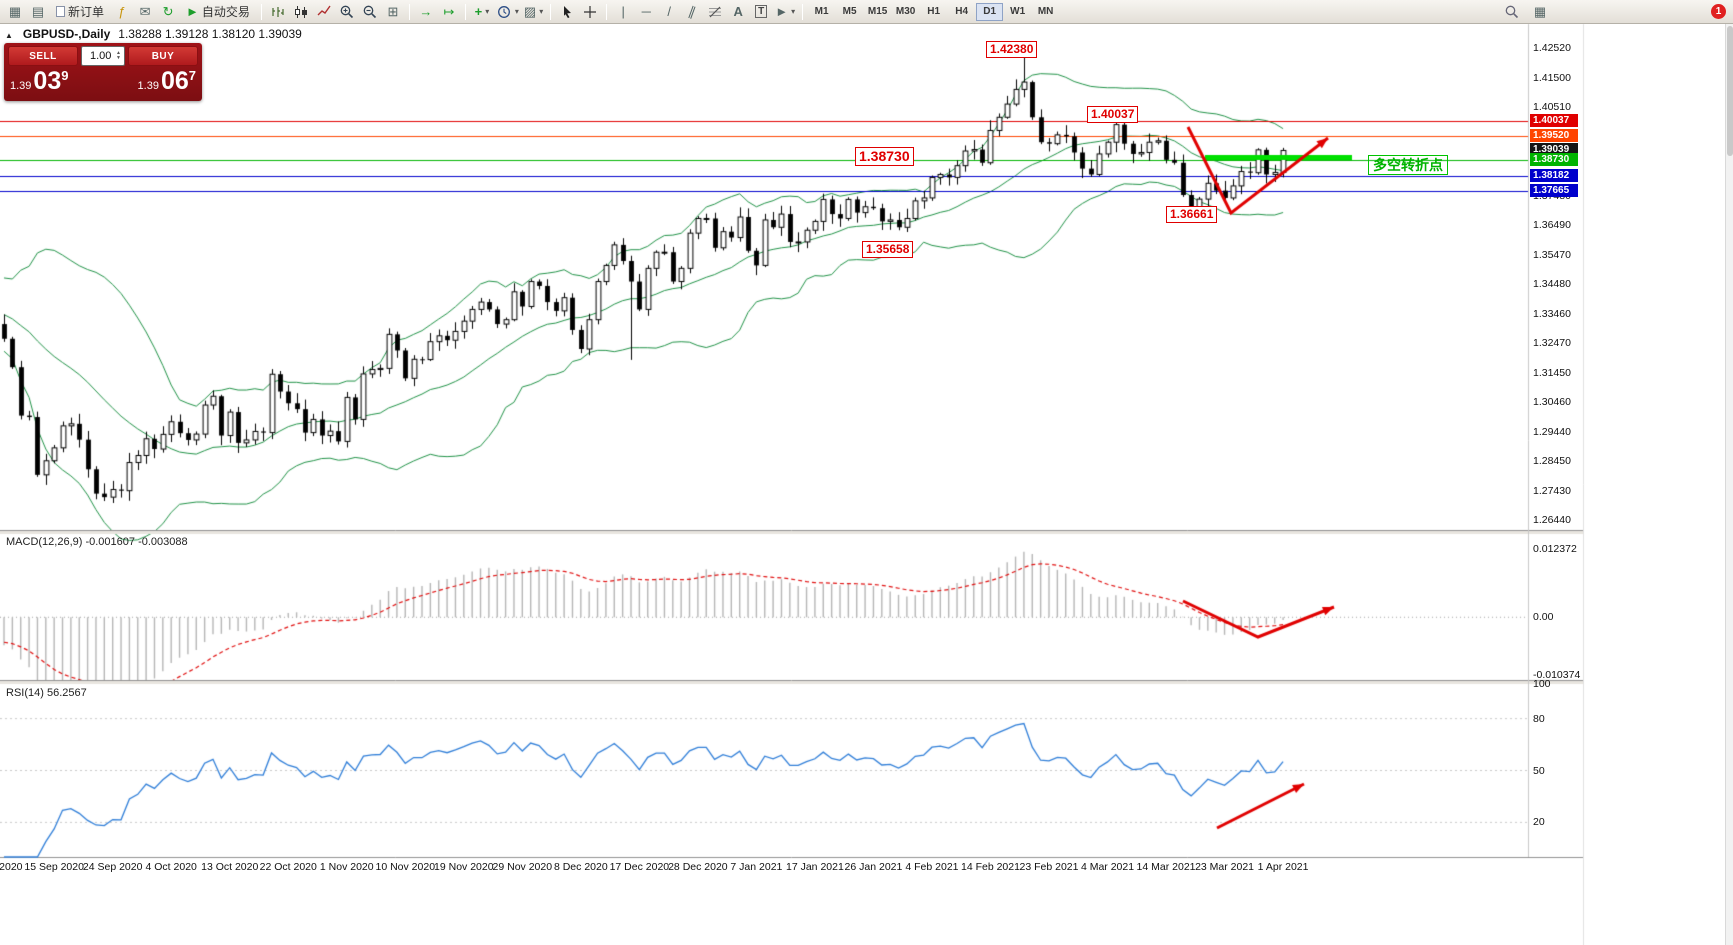  Describe the element at coordinates (530, 11) in the screenshot. I see `template-icon: ▨` at that location.